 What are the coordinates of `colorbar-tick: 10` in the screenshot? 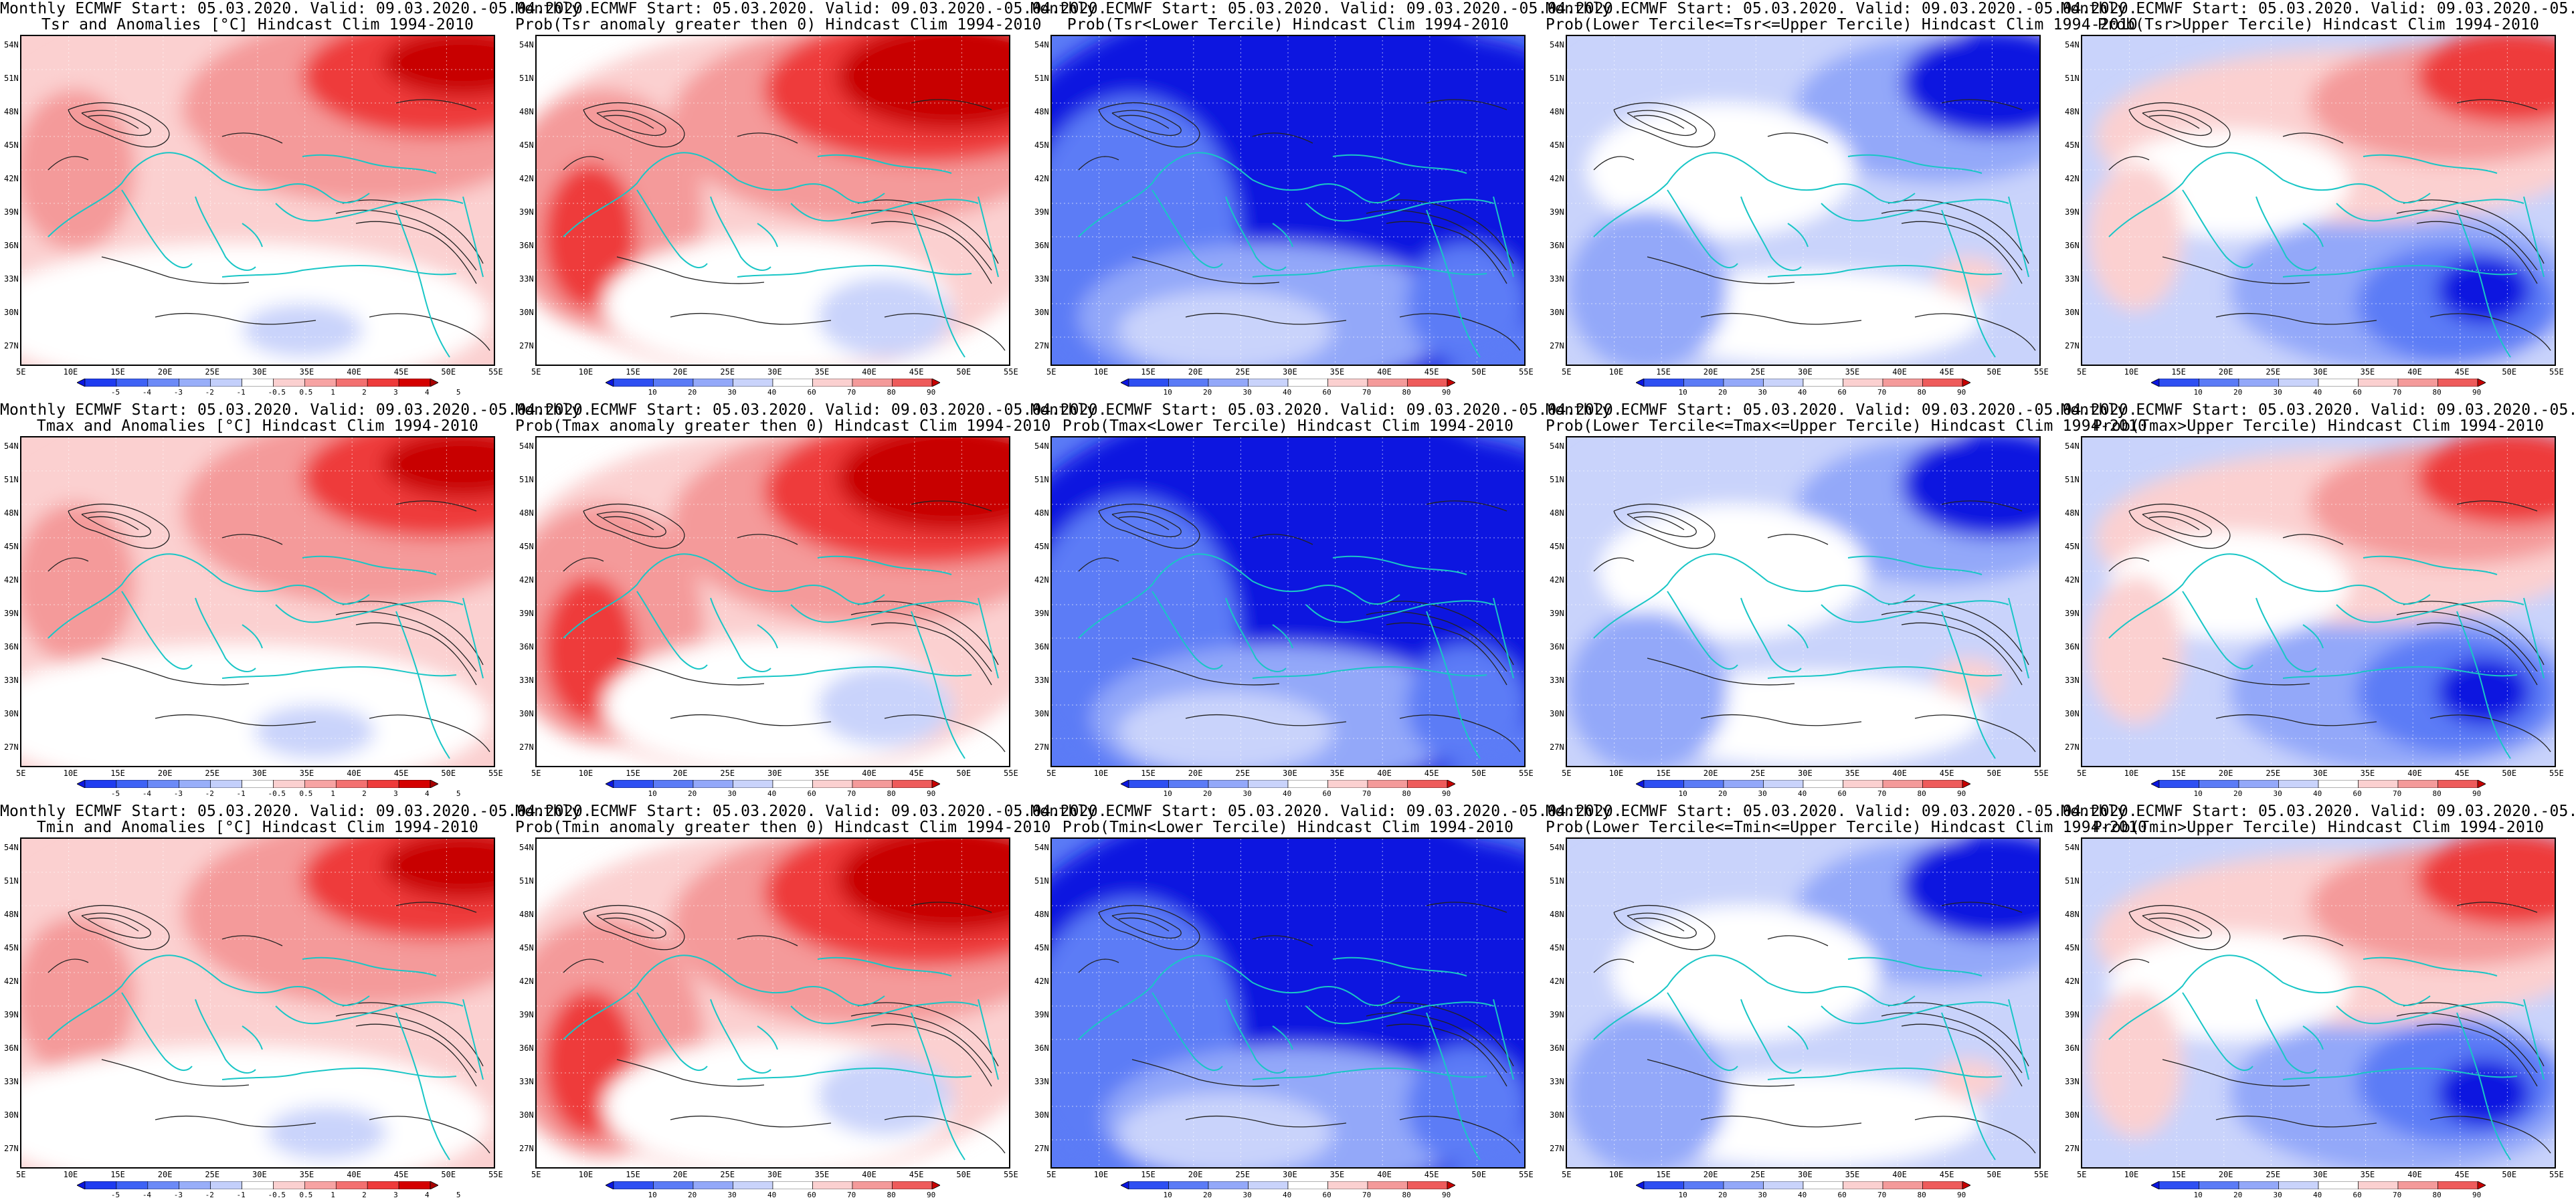 It's located at (1167, 793).